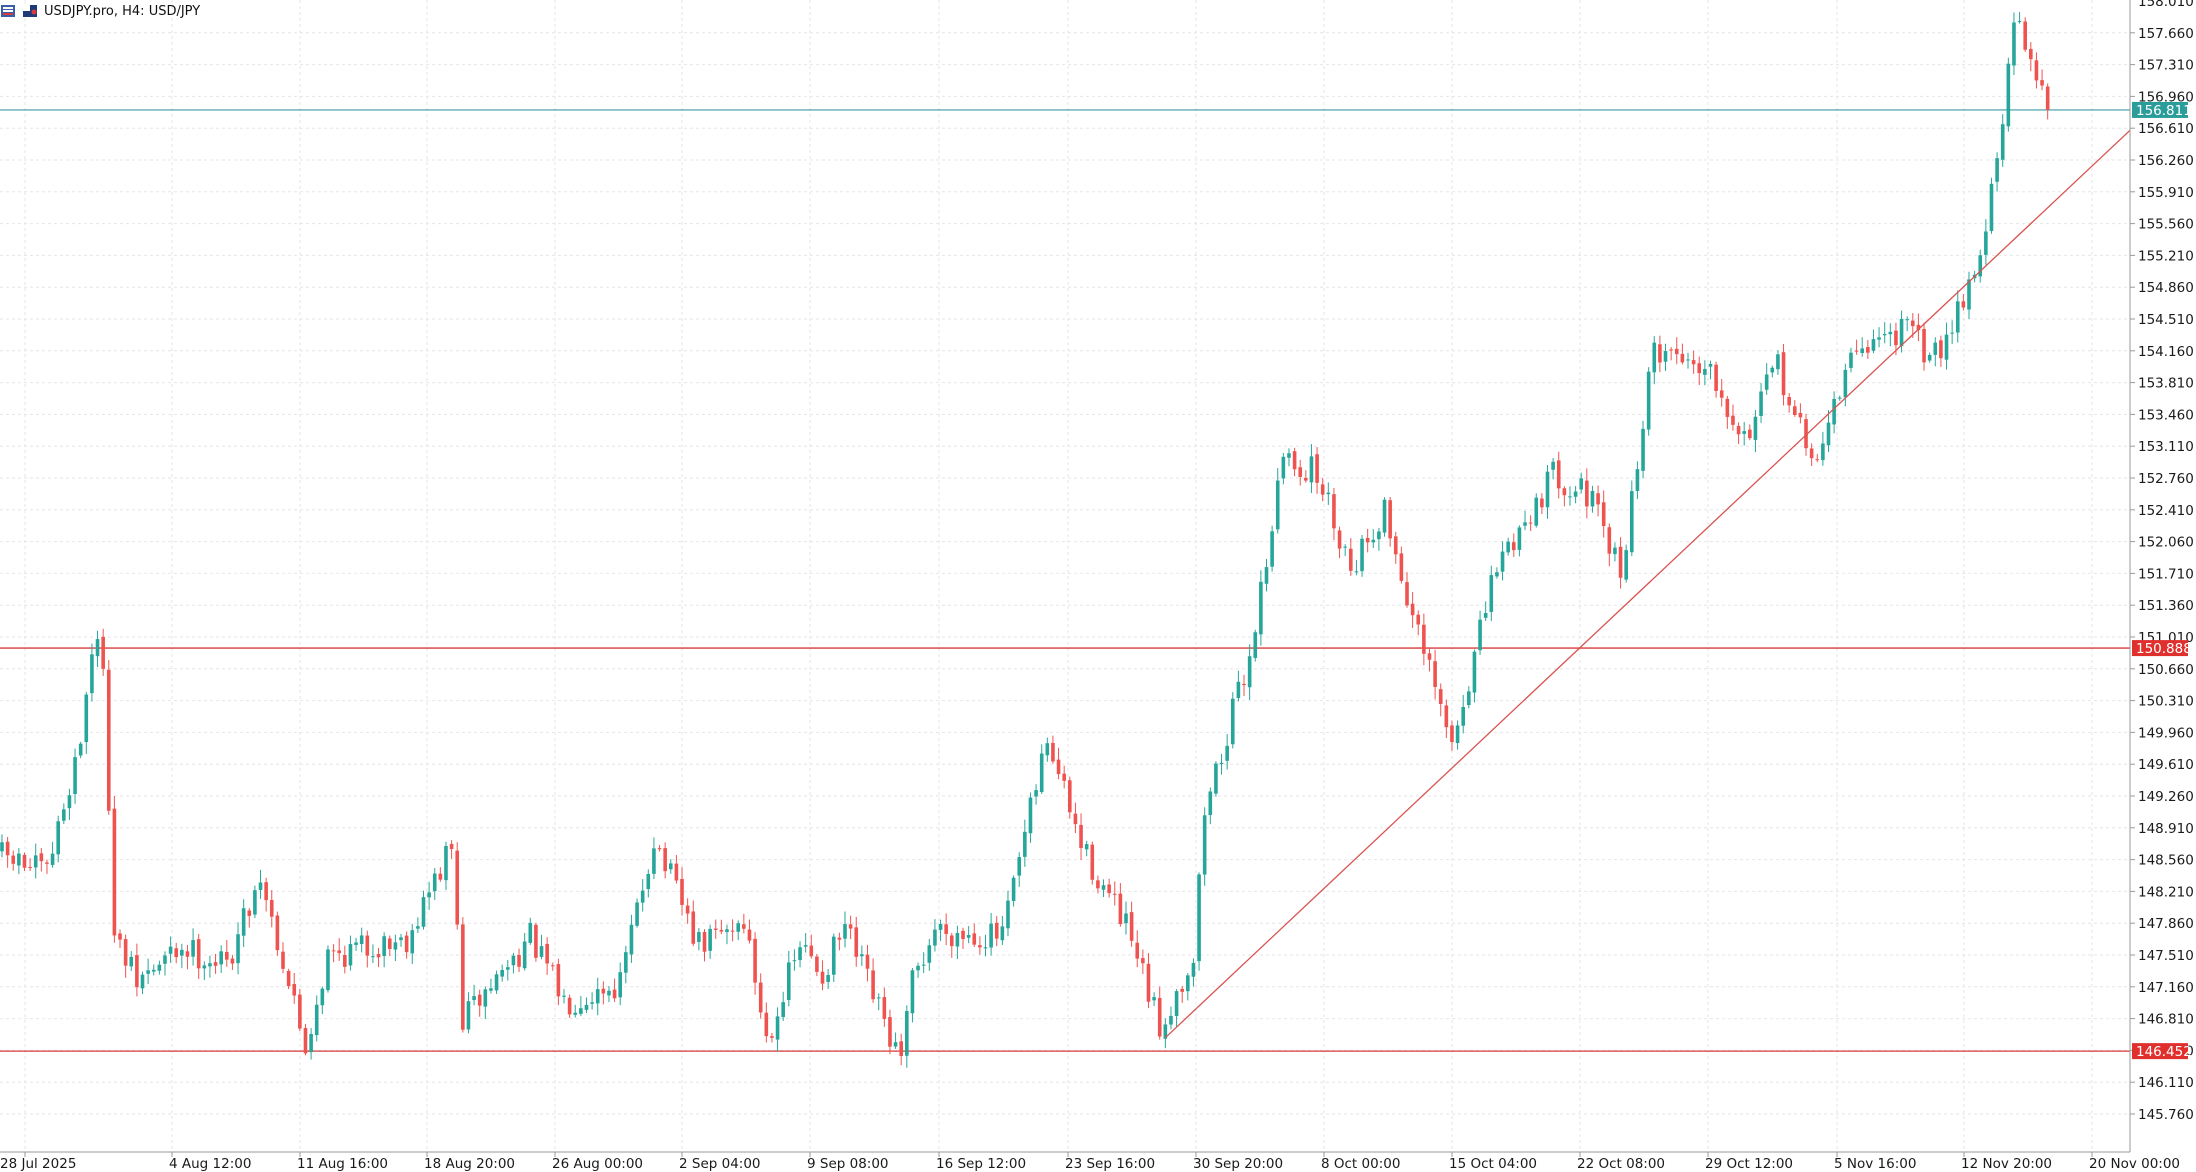 The image size is (2196, 1172). What do you see at coordinates (1110, 1164) in the screenshot?
I see `x-tick-label: 23 Sep 16:00` at bounding box center [1110, 1164].